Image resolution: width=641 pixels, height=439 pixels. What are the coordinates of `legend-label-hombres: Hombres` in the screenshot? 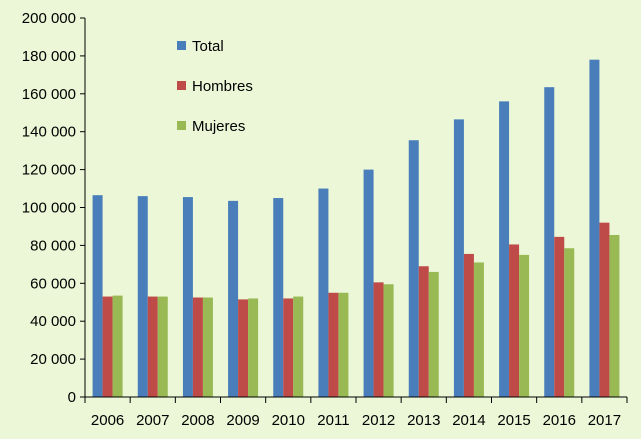 It's located at (222, 86).